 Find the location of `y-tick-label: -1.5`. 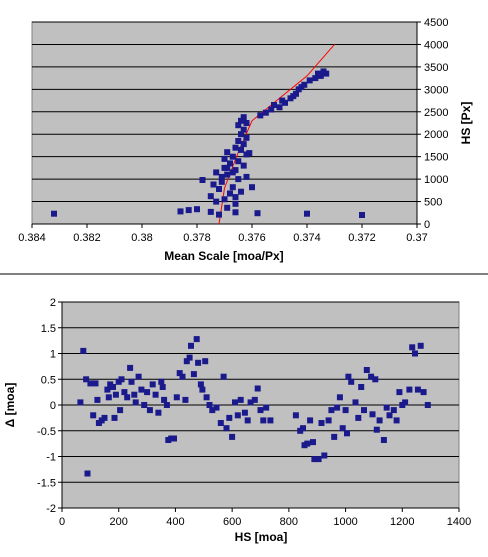

y-tick-label: -1.5 is located at coordinates (46, 483).